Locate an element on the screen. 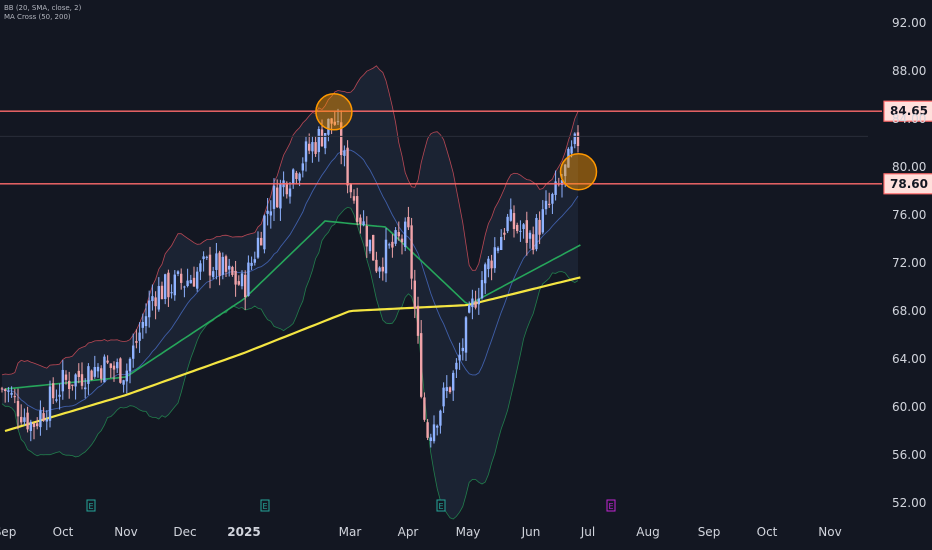 The image size is (932, 550). price-tick-label: 64.00 is located at coordinates (909, 359).